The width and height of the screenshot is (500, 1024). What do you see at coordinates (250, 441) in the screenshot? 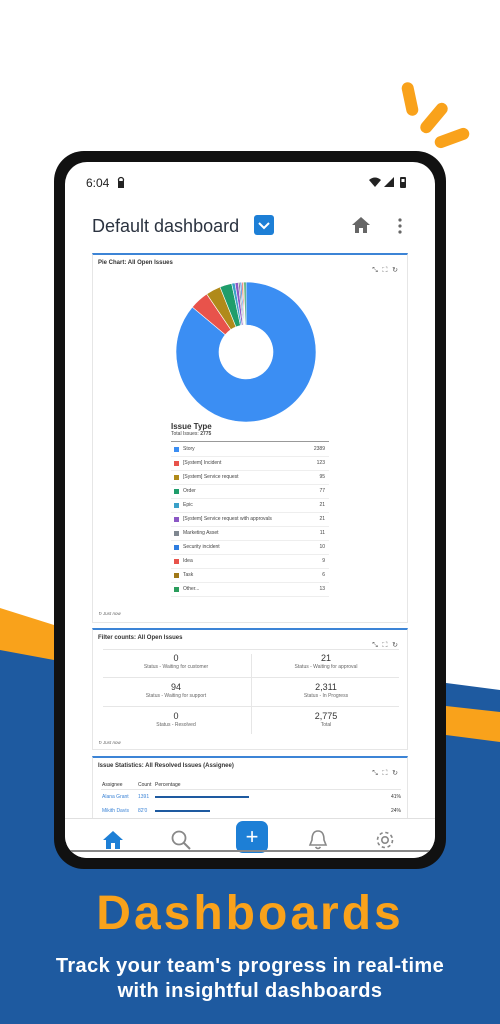
I see `legend-divider` at bounding box center [250, 441].